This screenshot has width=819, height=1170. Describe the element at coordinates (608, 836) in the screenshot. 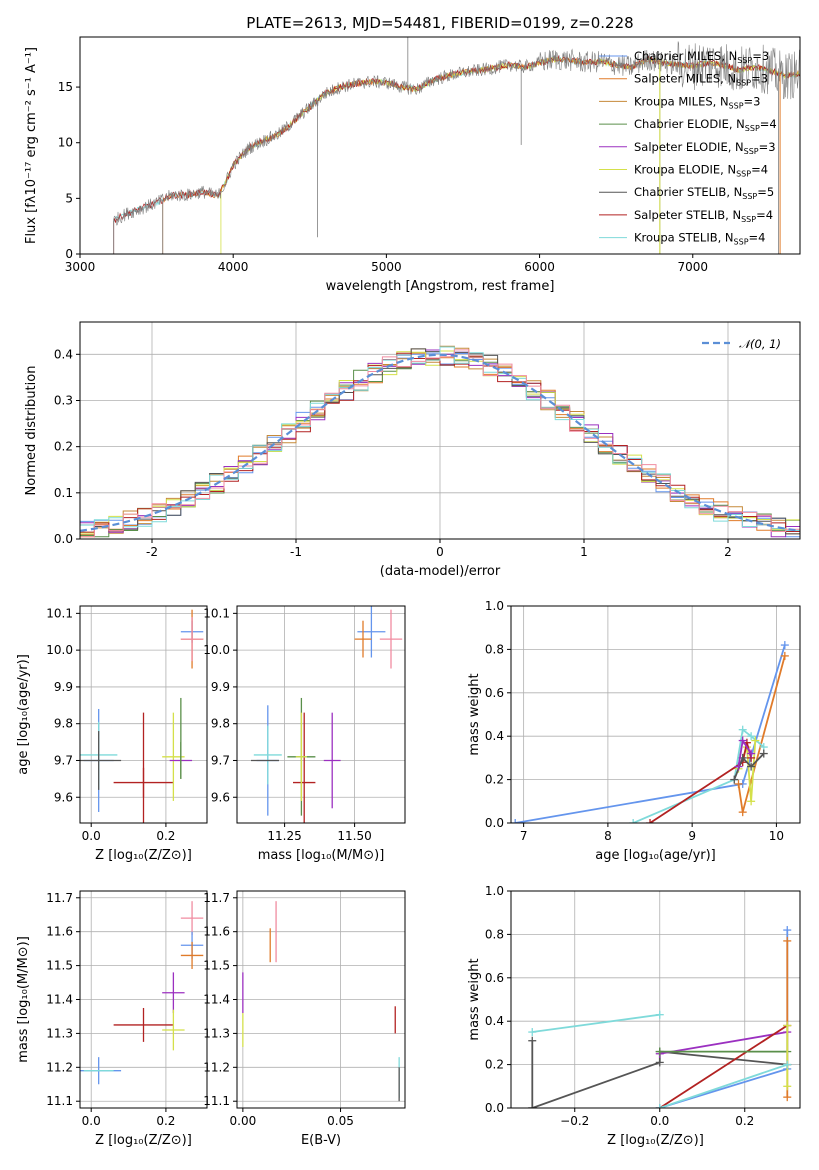

I see `x-tick-label: 8` at that location.